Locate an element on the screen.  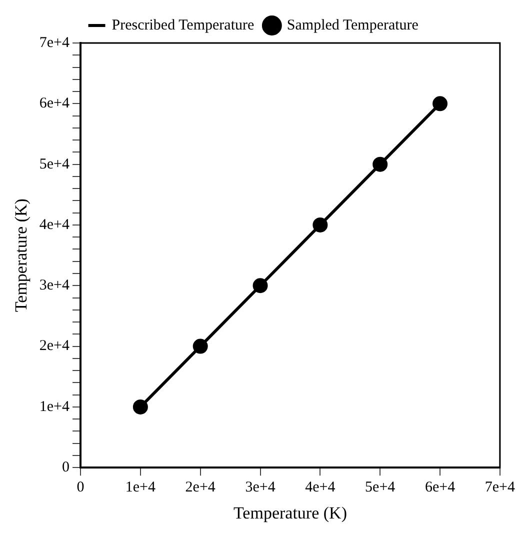
legend-label: Sampled Temperature is located at coordinates (352, 25).